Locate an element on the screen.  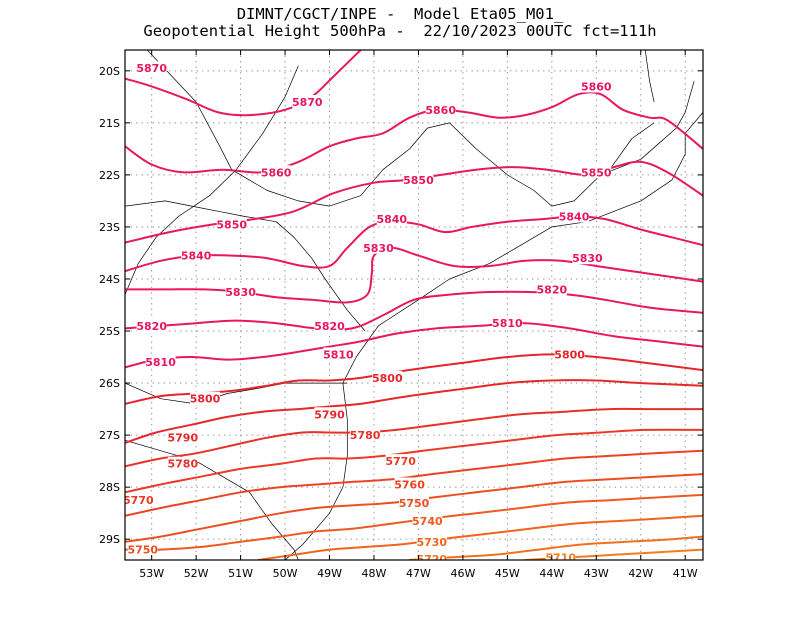
lon-tick-label: 43W is located at coordinates (596, 573).